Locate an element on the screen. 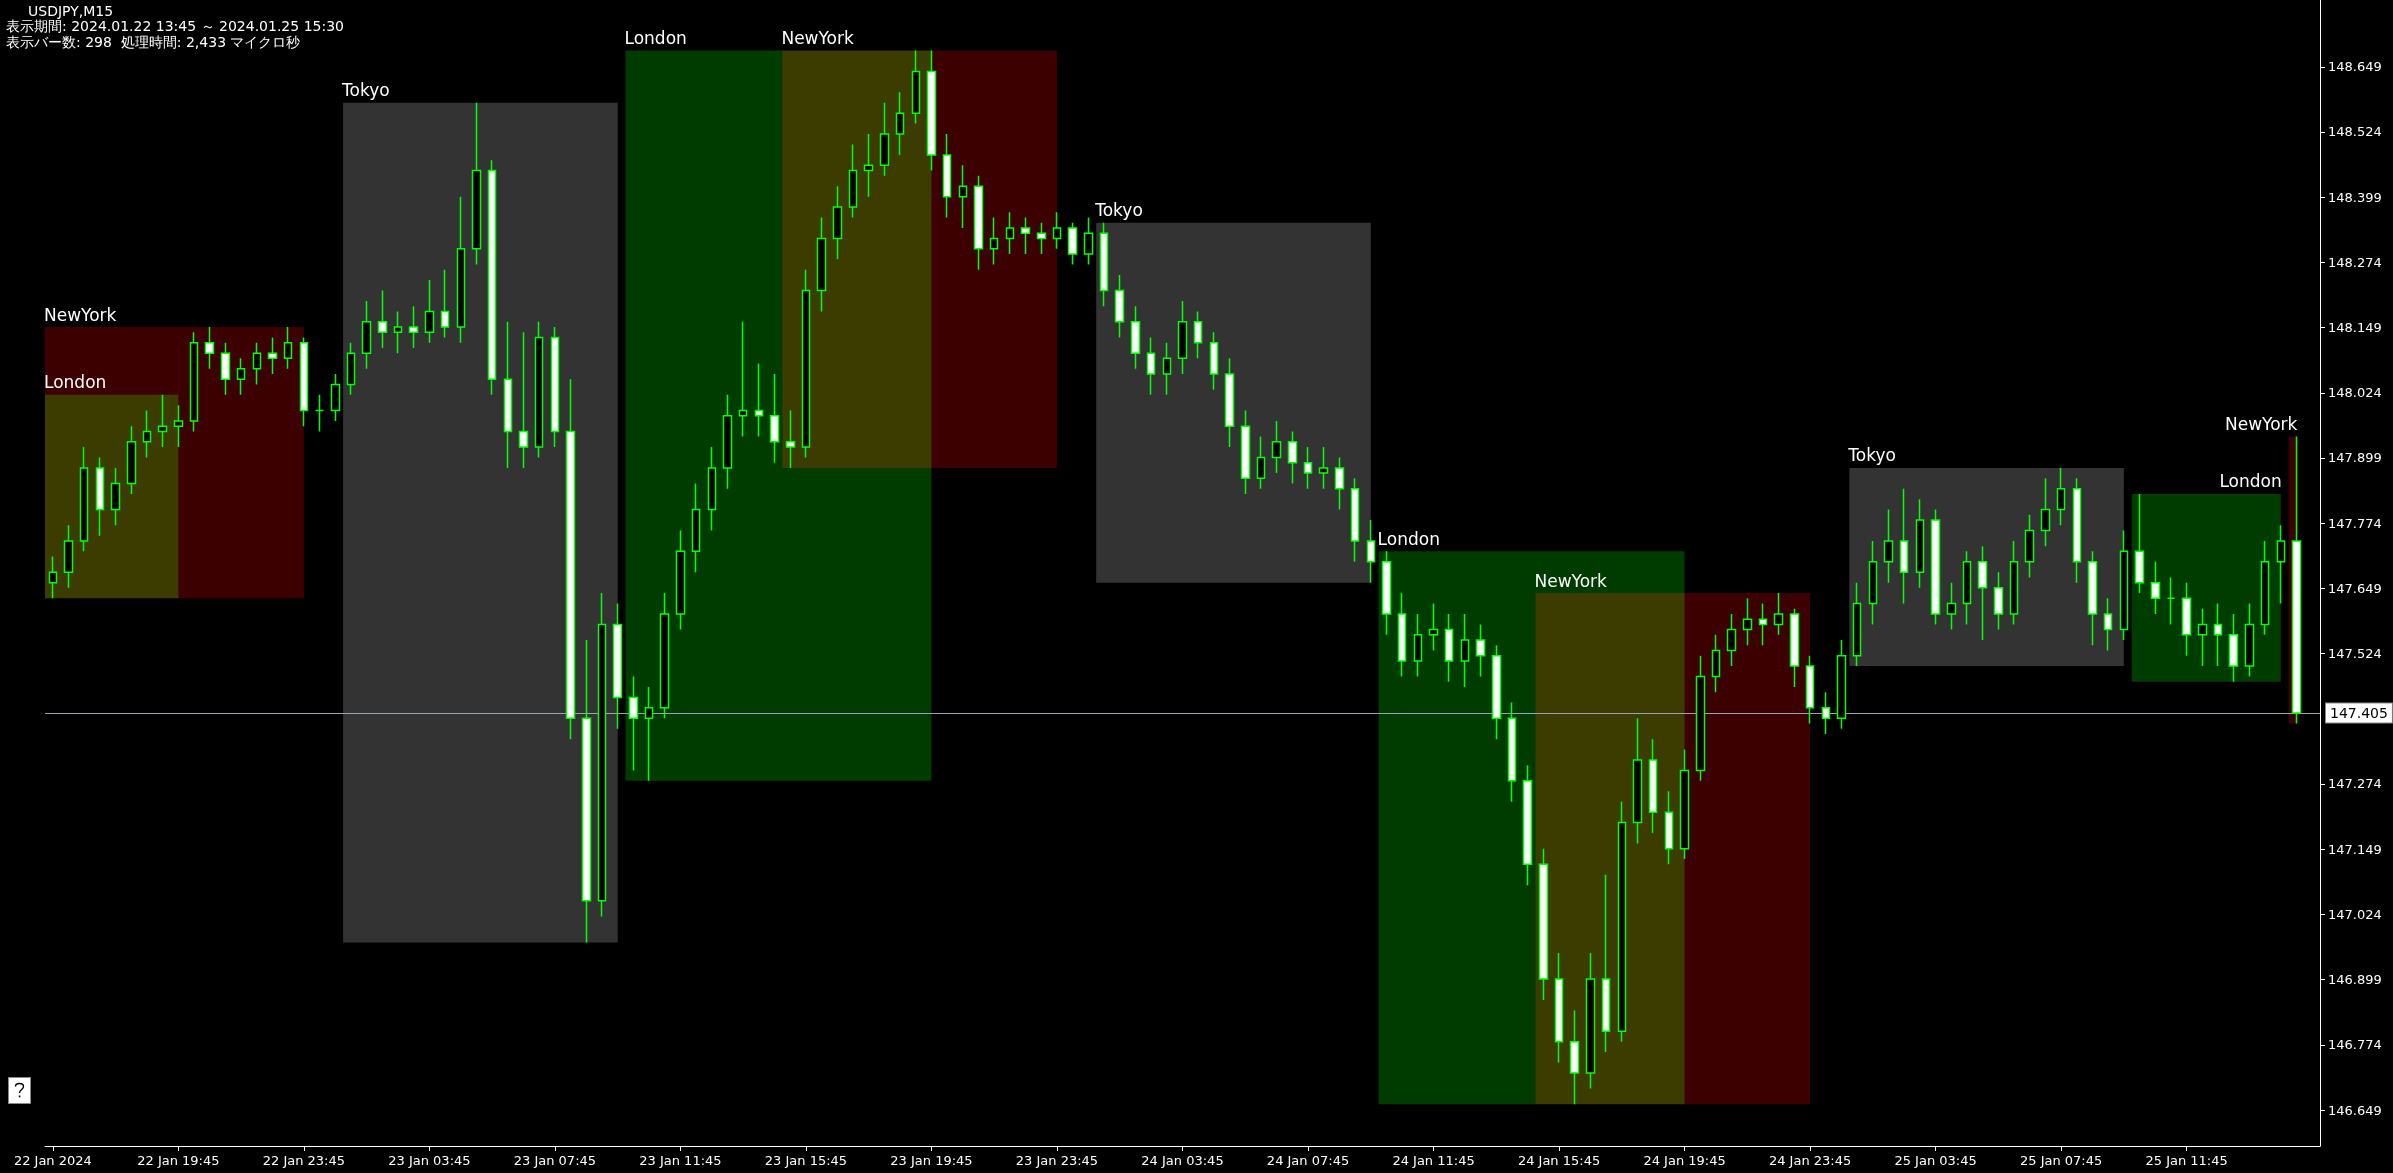  y-tick-label: 148.399 is located at coordinates (2355, 197).